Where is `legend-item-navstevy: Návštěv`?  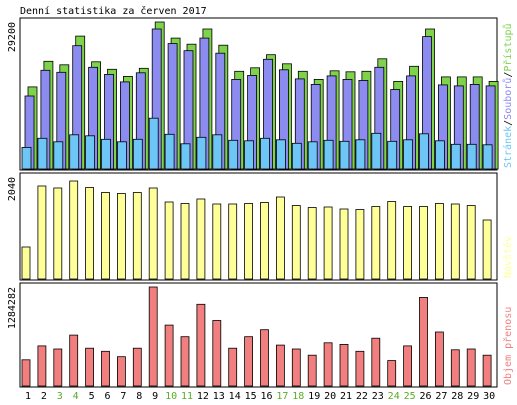
legend-item-navstevy: Návštěv is located at coordinates (508, 257).